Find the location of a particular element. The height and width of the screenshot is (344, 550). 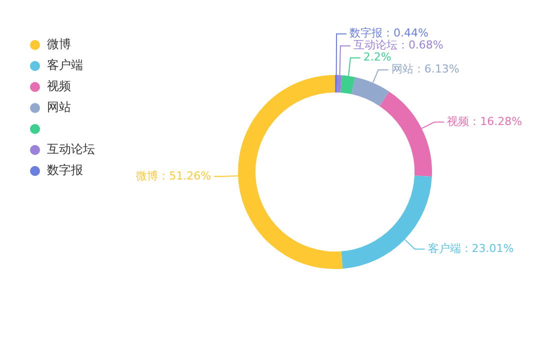

data-label: 微博：51.26% is located at coordinates (174, 175).